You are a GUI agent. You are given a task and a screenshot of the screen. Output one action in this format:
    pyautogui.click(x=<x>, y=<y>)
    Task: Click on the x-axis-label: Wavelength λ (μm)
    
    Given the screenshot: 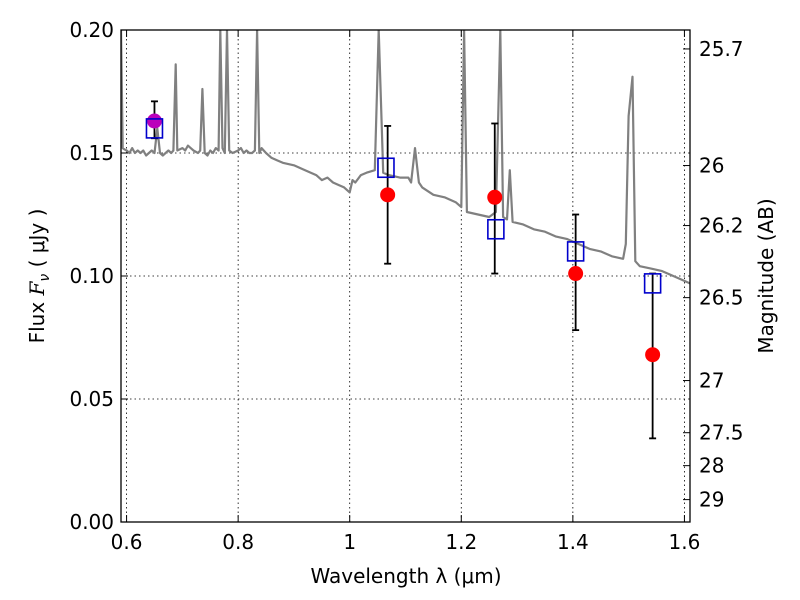 What is the action you would take?
    pyautogui.click(x=405, y=576)
    